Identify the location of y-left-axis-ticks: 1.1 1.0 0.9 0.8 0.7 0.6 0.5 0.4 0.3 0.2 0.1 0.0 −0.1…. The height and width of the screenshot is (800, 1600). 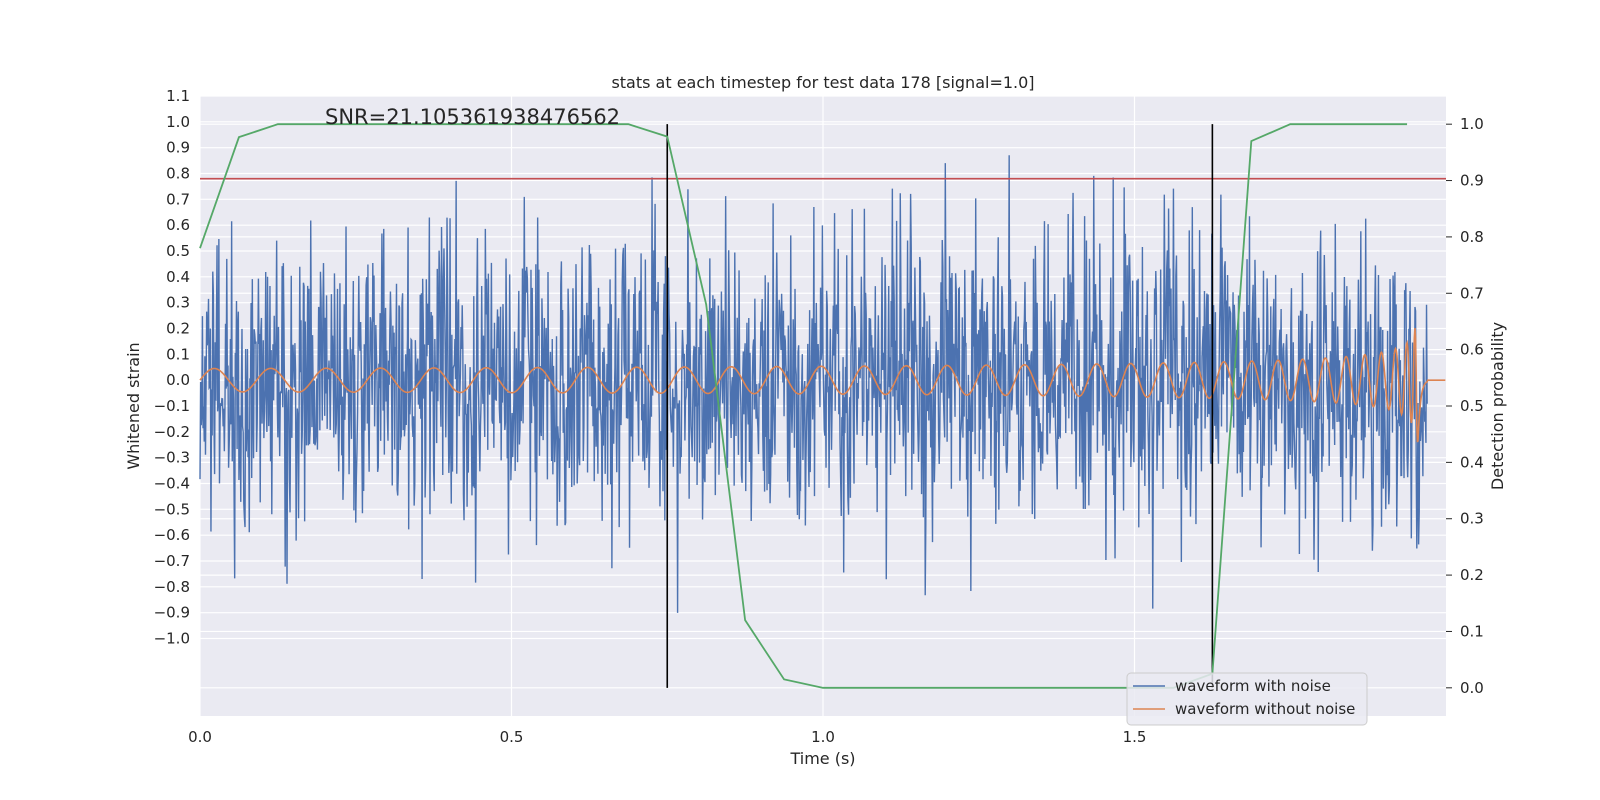
(172, 367).